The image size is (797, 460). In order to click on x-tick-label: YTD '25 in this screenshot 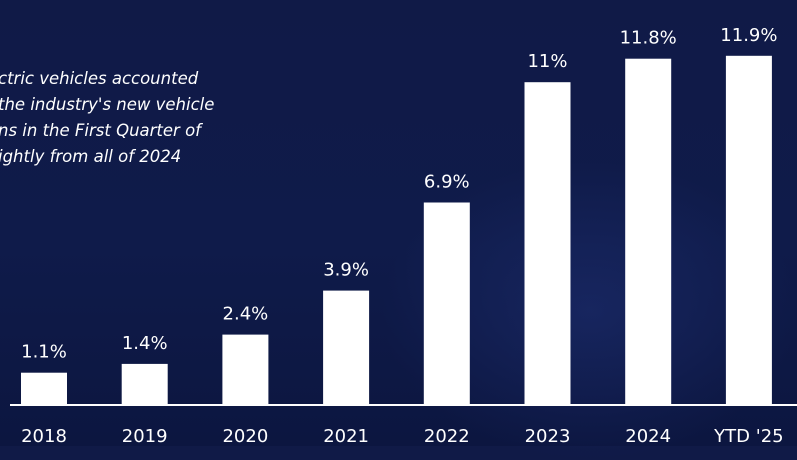, I will do `click(748, 436)`.